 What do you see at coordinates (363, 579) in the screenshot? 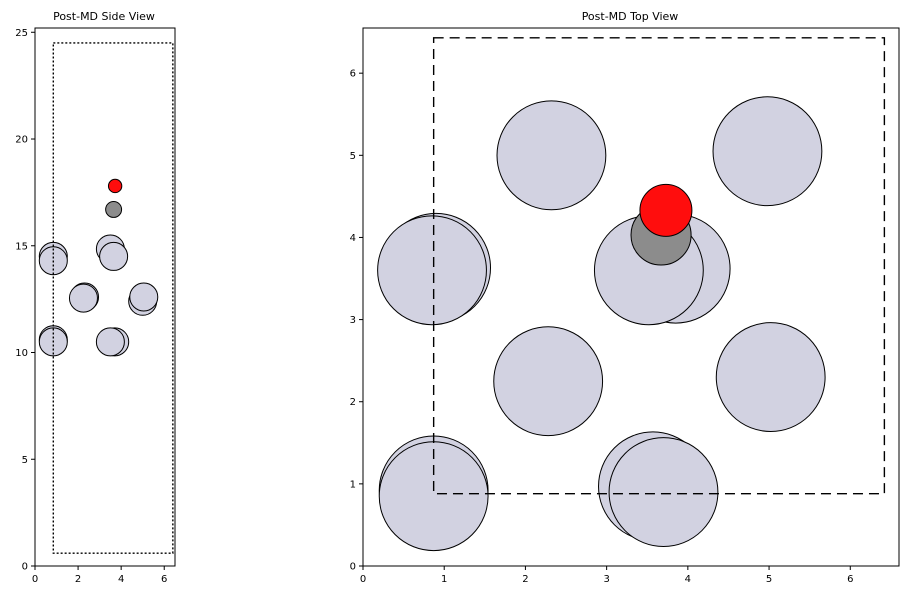
I see `top-view-xtick-label: 0` at bounding box center [363, 579].